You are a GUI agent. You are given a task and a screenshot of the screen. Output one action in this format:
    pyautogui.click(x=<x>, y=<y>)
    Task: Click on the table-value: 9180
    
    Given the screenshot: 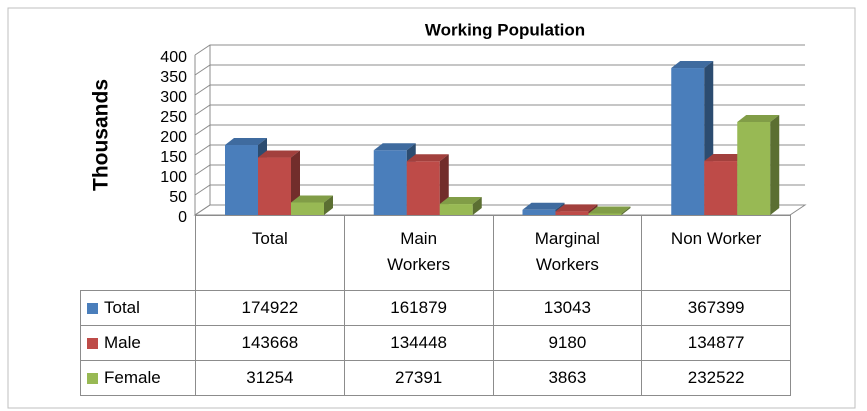 What is the action you would take?
    pyautogui.click(x=567, y=343)
    